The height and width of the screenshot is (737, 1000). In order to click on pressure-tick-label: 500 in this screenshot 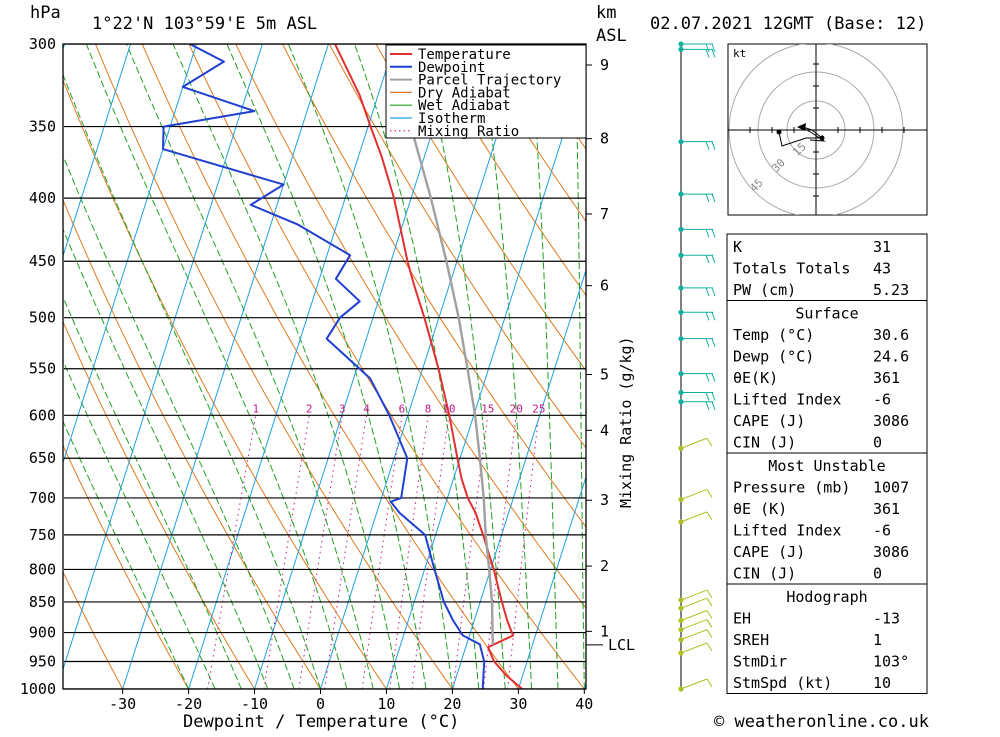, I will do `click(42, 318)`.